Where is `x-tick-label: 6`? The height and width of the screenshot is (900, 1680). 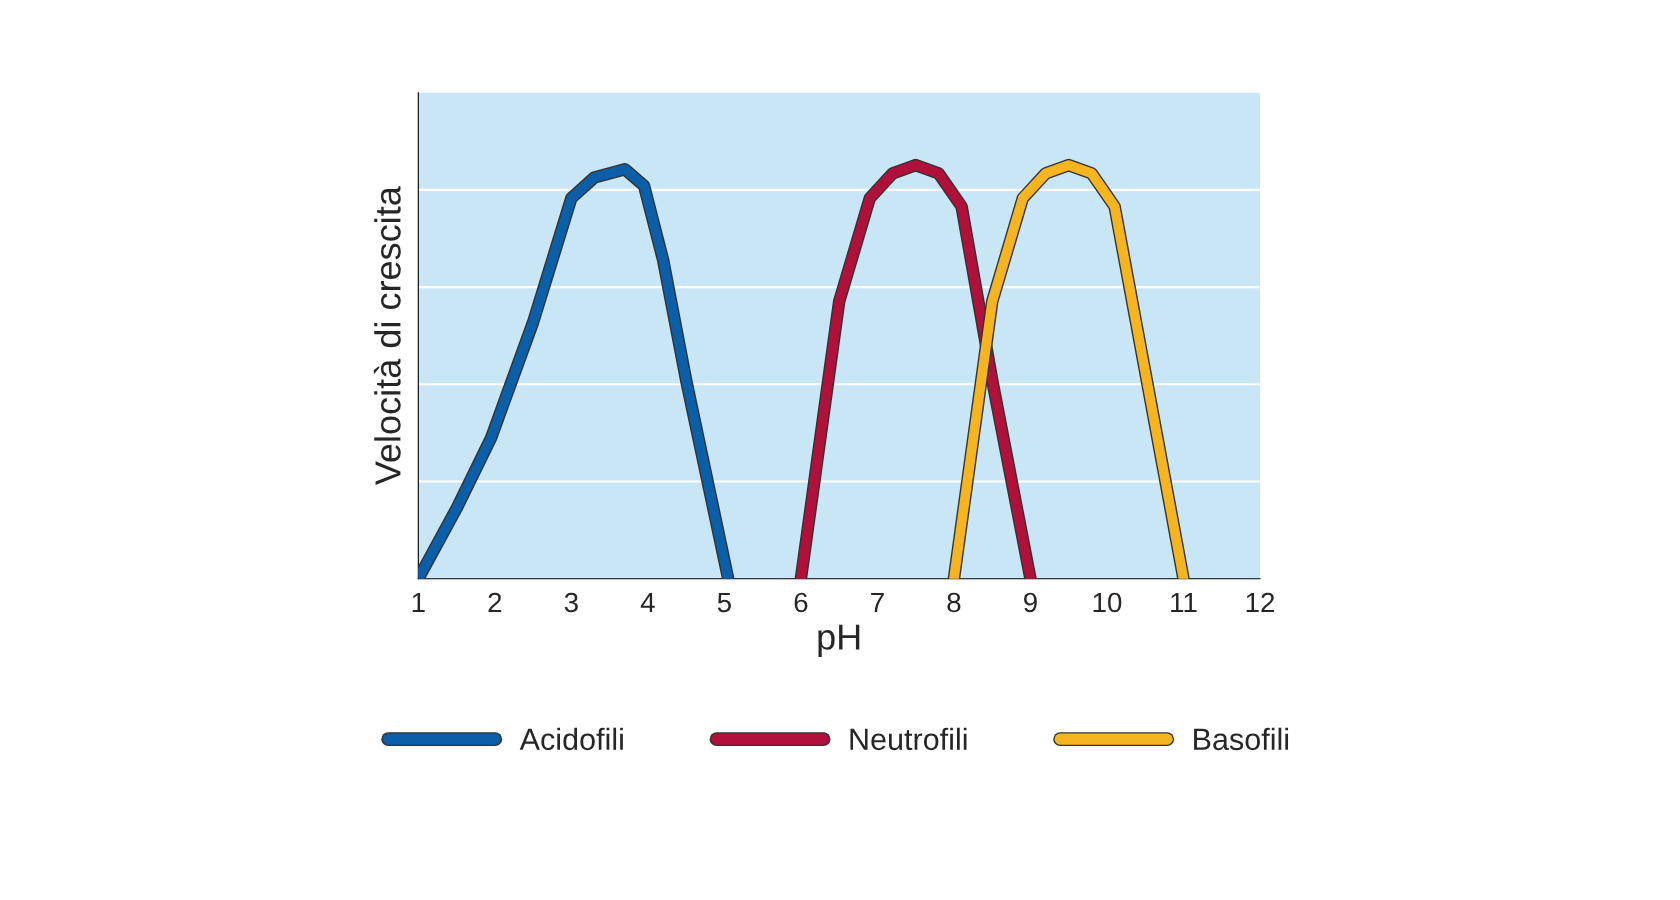
x-tick-label: 6 is located at coordinates (801, 602).